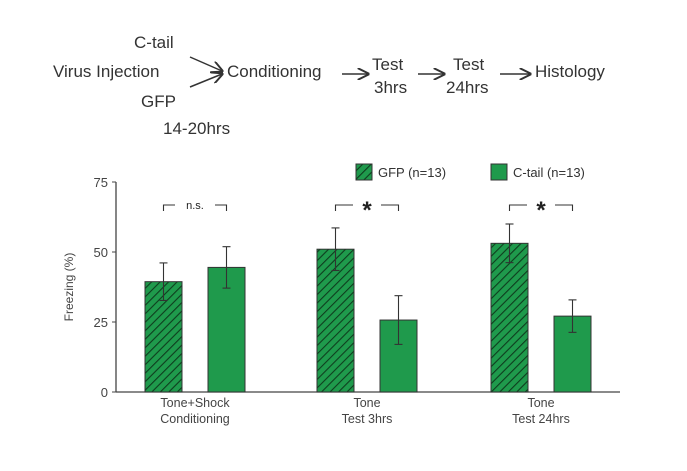 The height and width of the screenshot is (471, 687). What do you see at coordinates (101, 322) in the screenshot?
I see `y-tick-label: 25` at bounding box center [101, 322].